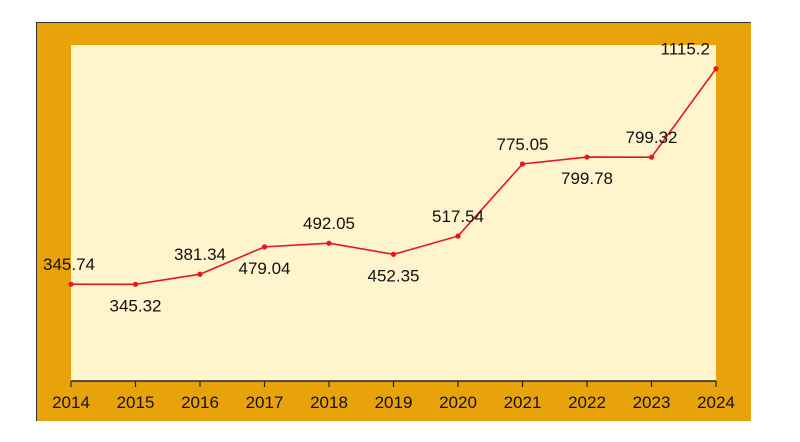 The height and width of the screenshot is (442, 800). Describe the element at coordinates (716, 402) in the screenshot. I see `x-tick-label: 2024` at that location.